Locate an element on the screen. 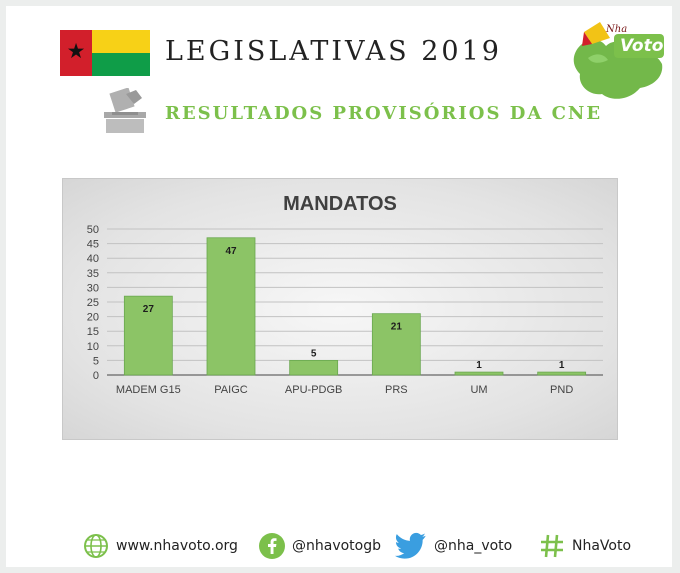 This screenshot has height=573, width=680. y-tick-label: 45 is located at coordinates (93, 245).